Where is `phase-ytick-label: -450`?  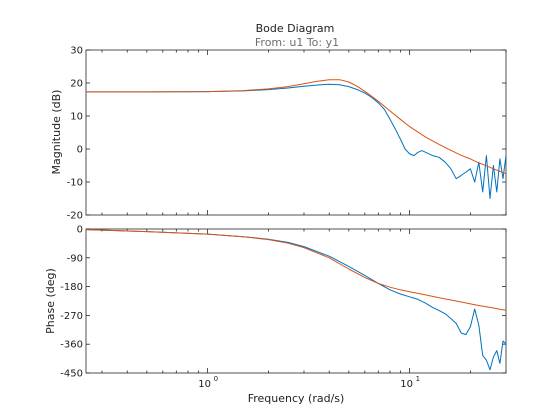 phase-ytick-label: -450 is located at coordinates (71, 374).